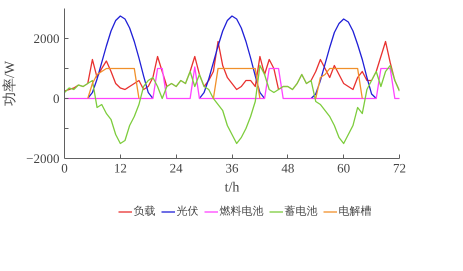 Image resolution: width=463 pixels, height=271 pixels. I want to click on y-tick-label: 0, so click(56, 98).